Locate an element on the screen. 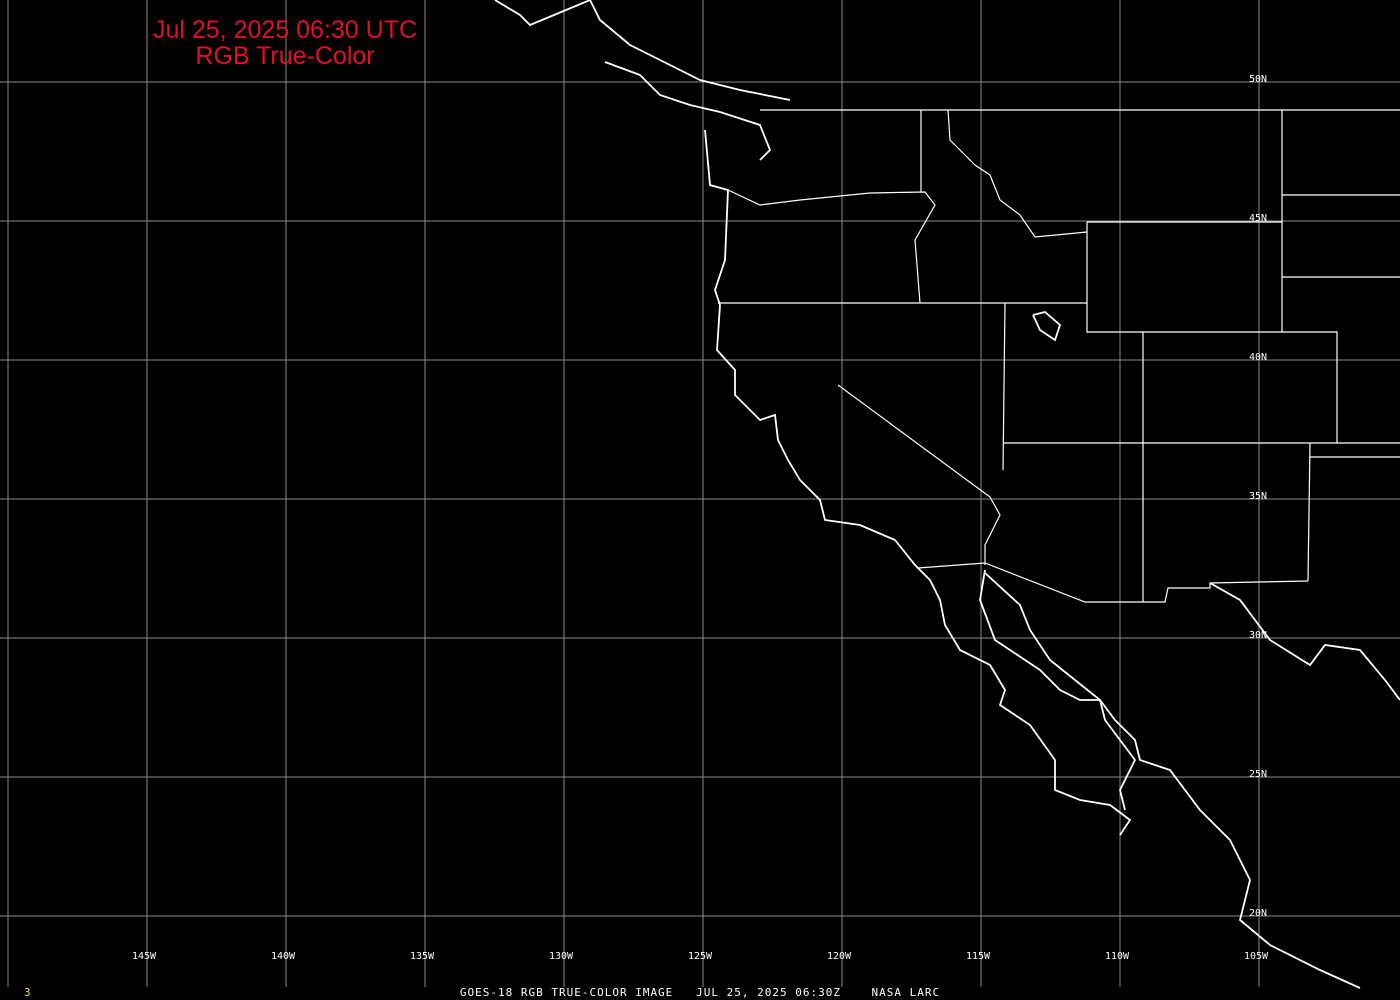 The image size is (1400, 1000). longitude-label: 120W is located at coordinates (839, 956).